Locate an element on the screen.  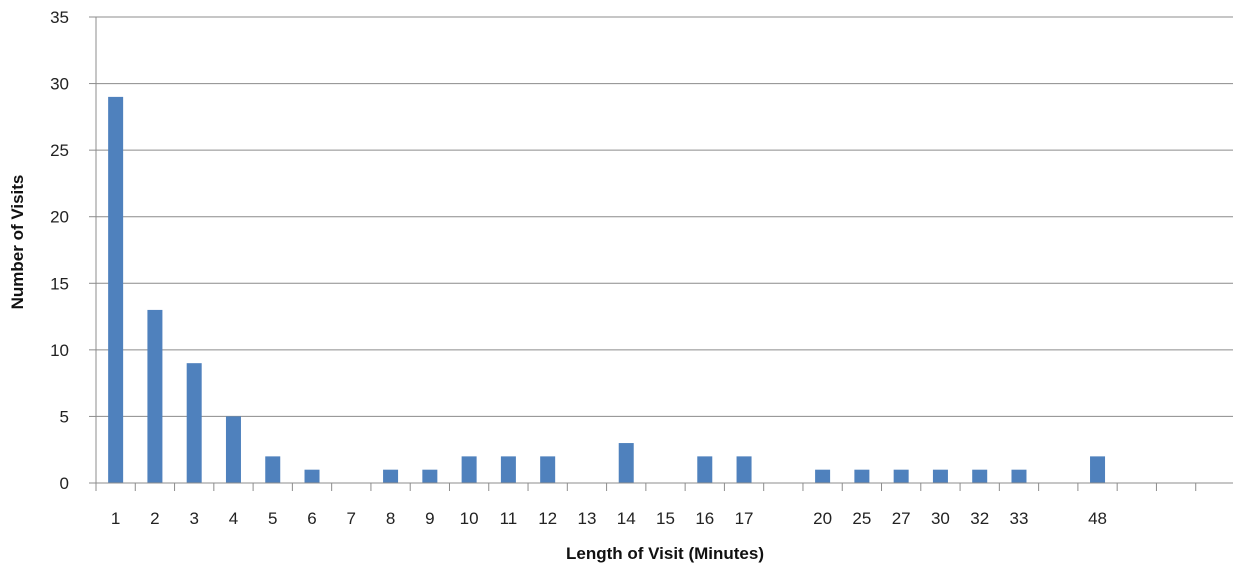
x-tick-label: 30 is located at coordinates (940, 518).